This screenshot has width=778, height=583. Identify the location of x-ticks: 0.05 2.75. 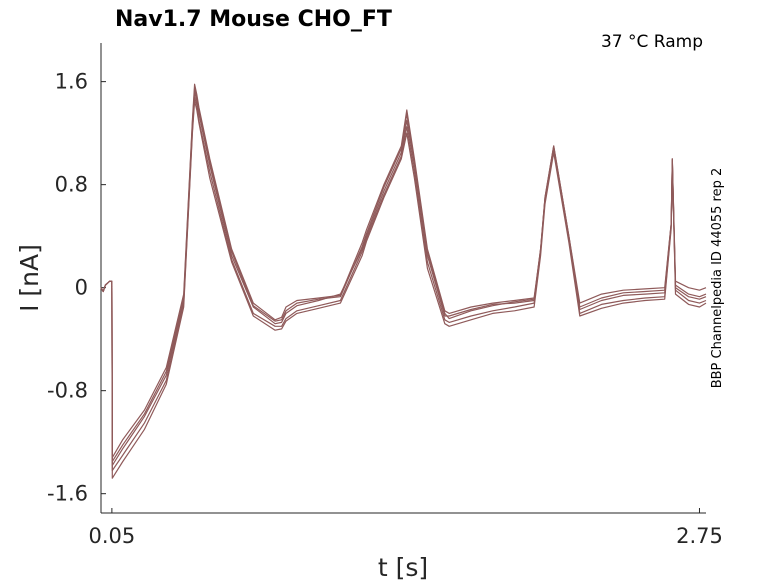
(405, 528).